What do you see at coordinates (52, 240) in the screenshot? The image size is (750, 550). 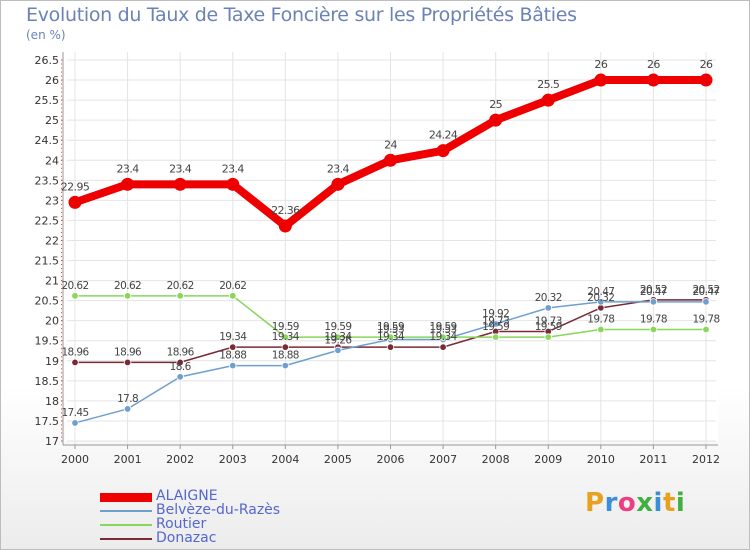 I see `y-tick-label: 22` at bounding box center [52, 240].